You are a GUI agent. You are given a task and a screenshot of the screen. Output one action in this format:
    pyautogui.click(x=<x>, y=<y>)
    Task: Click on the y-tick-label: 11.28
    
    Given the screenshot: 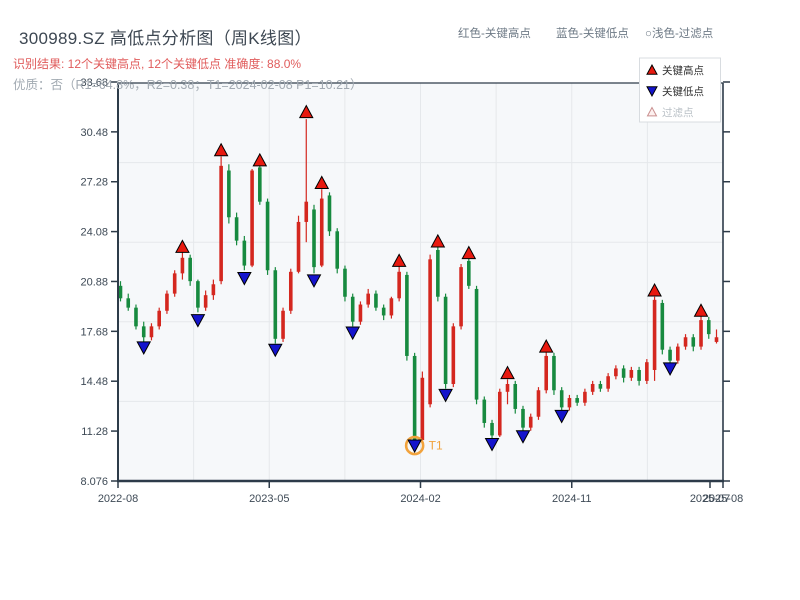 What is the action you would take?
    pyautogui.click(x=94, y=432)
    